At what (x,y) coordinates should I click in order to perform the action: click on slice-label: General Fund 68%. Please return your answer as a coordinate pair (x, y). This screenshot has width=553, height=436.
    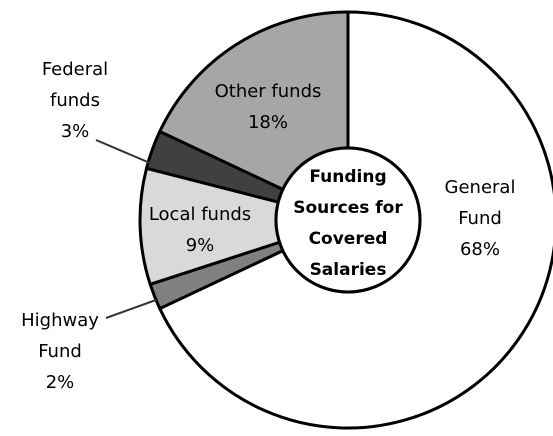
    Looking at the image, I should click on (480, 218).